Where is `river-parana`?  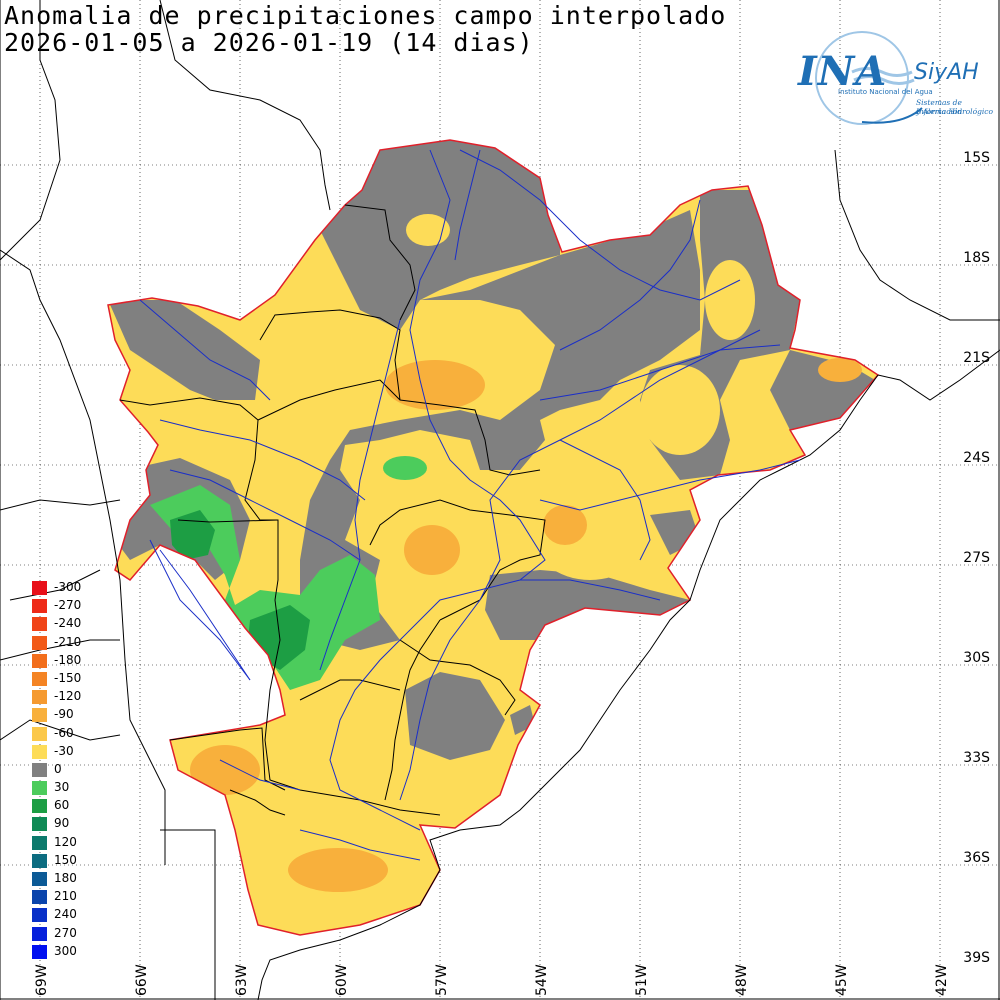
river-parana is located at coordinates (437, 490).